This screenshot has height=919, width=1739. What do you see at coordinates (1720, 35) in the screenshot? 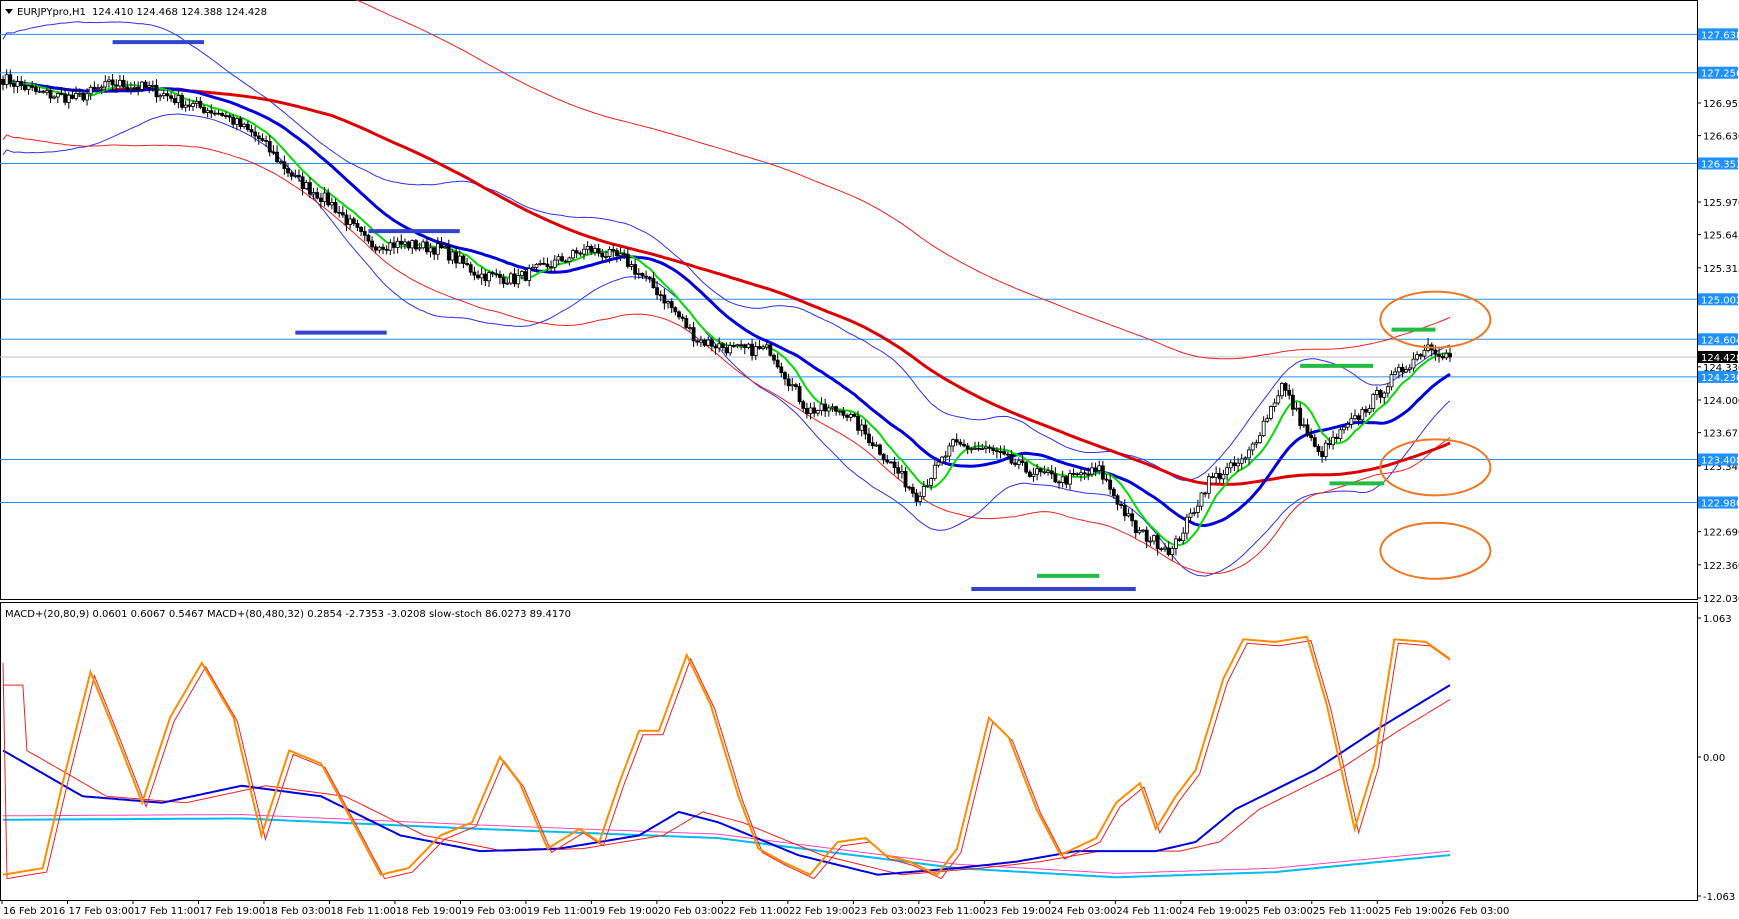
I see `level-tag-label: 127.638` at bounding box center [1720, 35].